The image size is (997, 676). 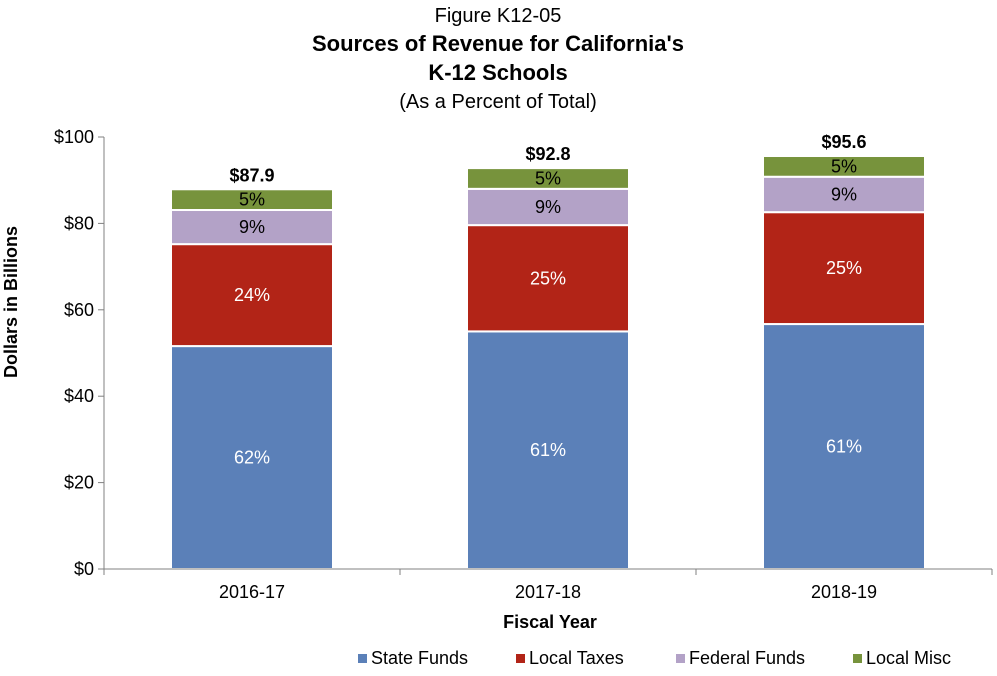 What do you see at coordinates (252, 592) in the screenshot?
I see `x-tick-label: 2016-17` at bounding box center [252, 592].